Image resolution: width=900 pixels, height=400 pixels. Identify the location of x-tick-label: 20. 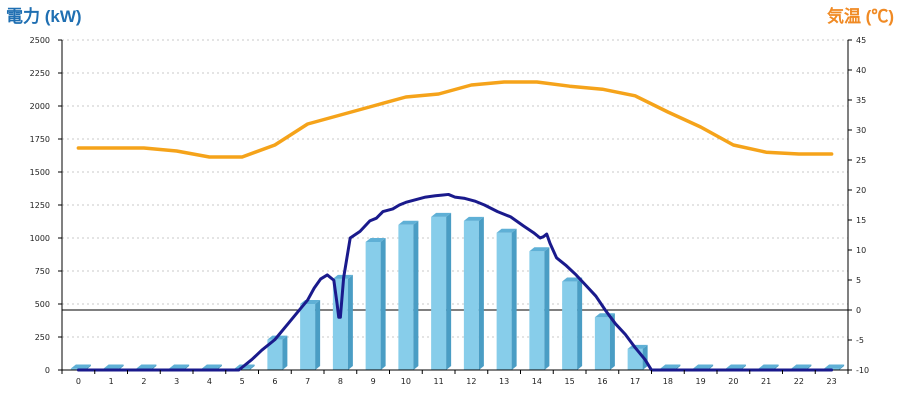
(733, 381).